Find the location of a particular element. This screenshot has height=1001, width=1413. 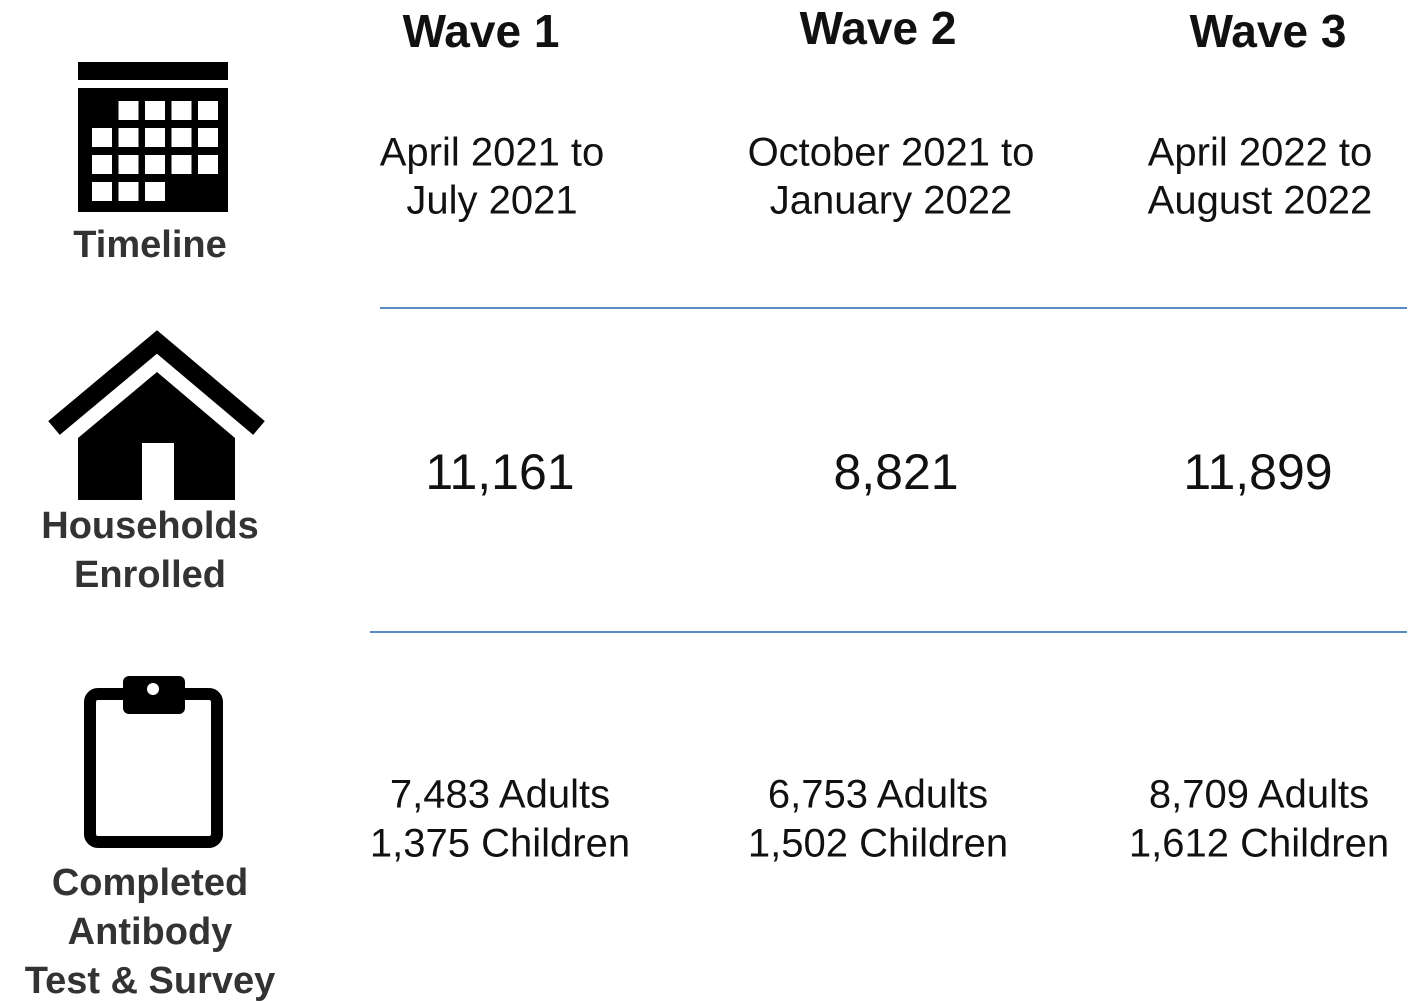

row-label: Timeline is located at coordinates (149, 245).